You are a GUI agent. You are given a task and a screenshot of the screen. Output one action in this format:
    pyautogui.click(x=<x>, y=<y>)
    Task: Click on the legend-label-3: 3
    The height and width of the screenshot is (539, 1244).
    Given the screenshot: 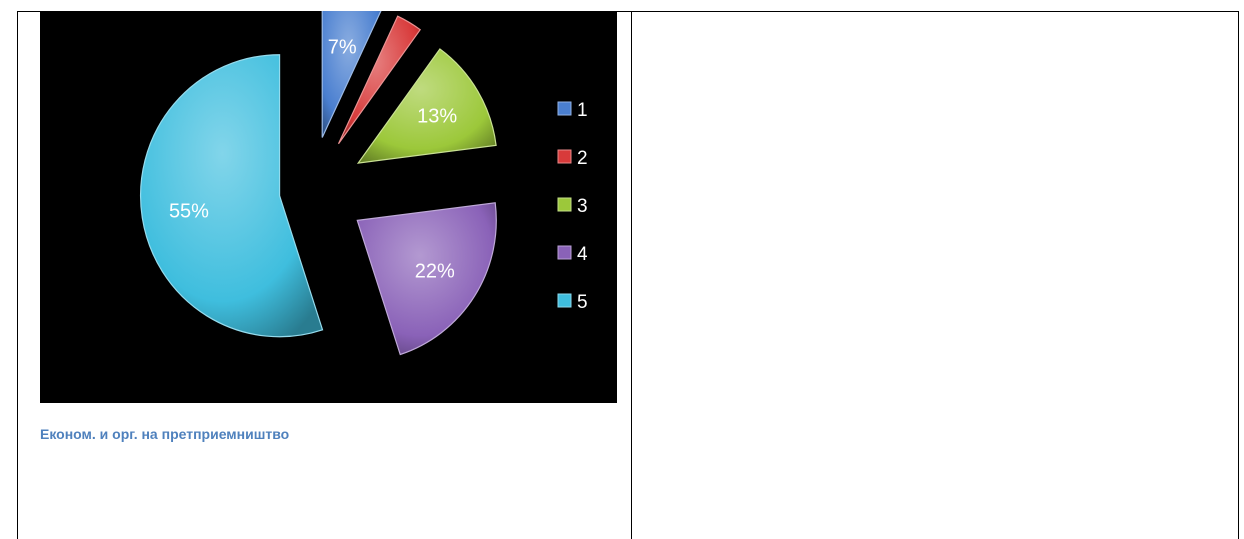 What is the action you would take?
    pyautogui.click(x=582, y=206)
    